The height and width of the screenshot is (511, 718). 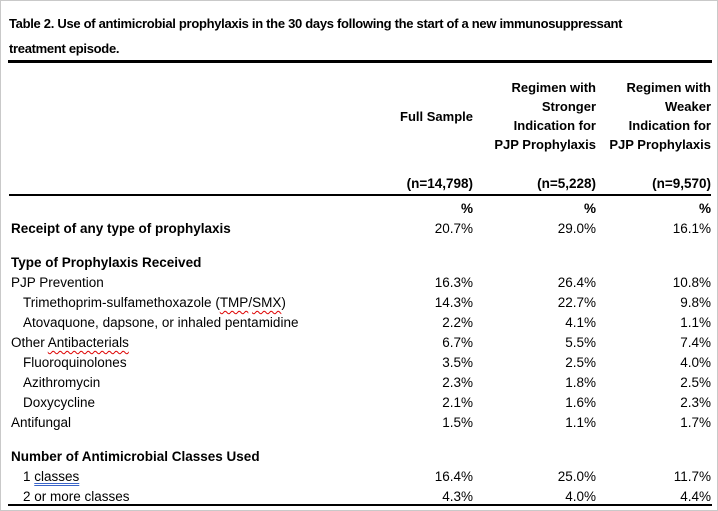 What do you see at coordinates (580, 382) in the screenshot?
I see `value-cell: 1.8%` at bounding box center [580, 382].